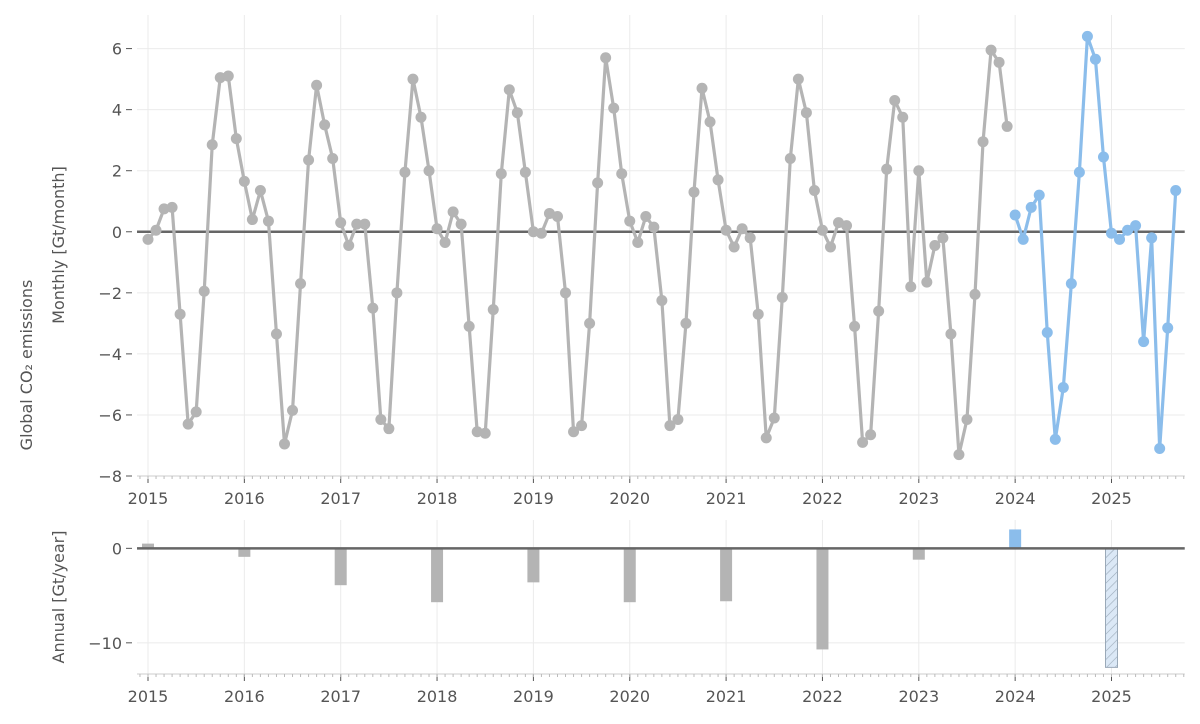  What do you see at coordinates (1111, 498) in the screenshot?
I see `x-tick-label: 2025` at bounding box center [1111, 498].